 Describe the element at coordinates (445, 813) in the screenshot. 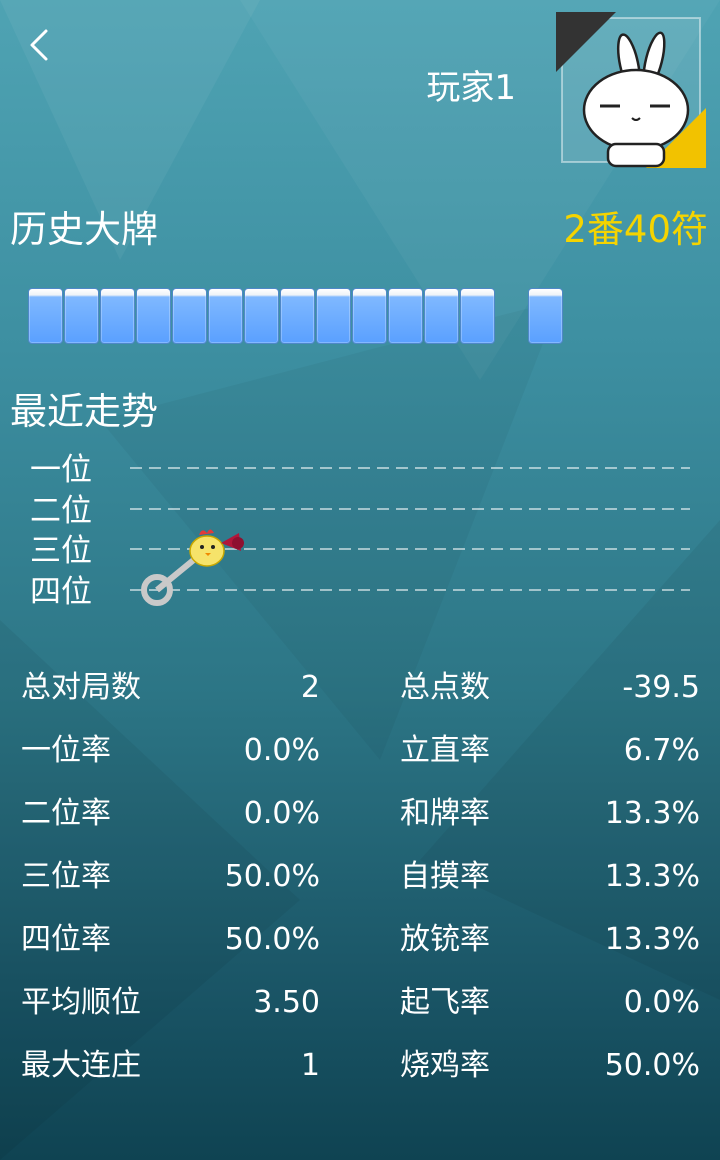

I see `stat-label: 和牌率` at that location.